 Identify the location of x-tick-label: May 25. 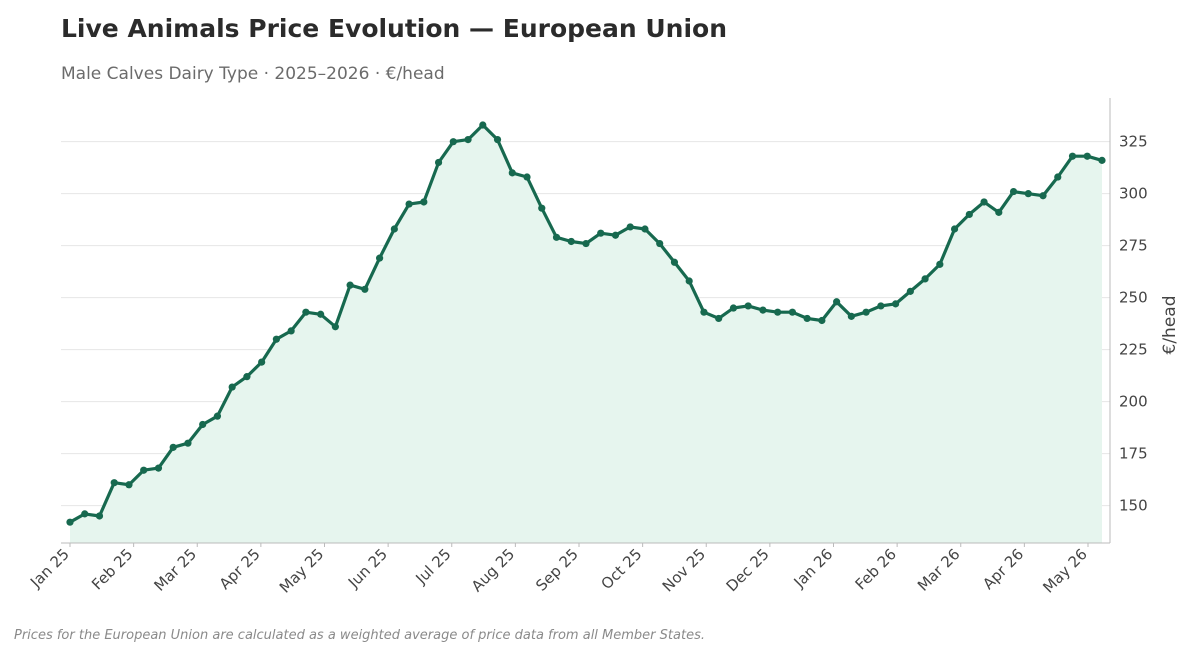
(302, 571).